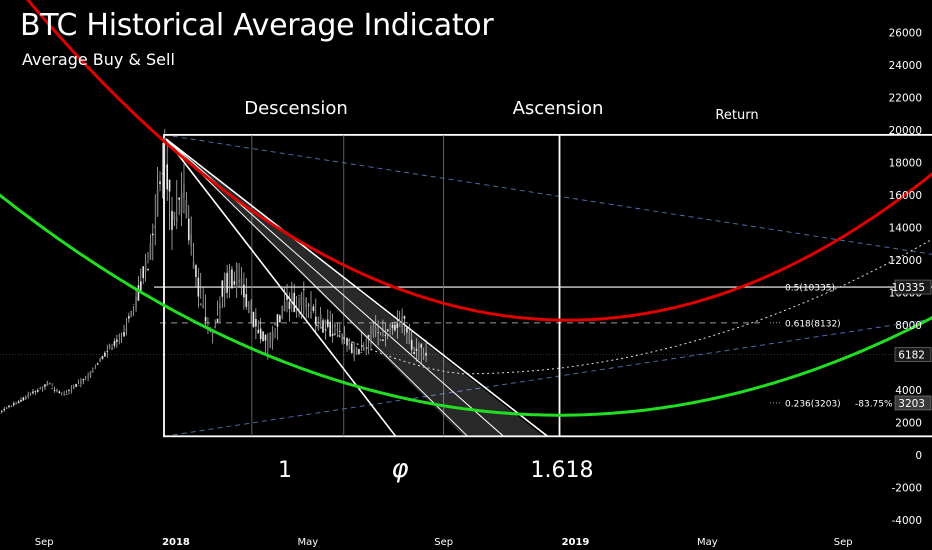 The height and width of the screenshot is (550, 932). I want to click on price-label: 10335, so click(908, 288).